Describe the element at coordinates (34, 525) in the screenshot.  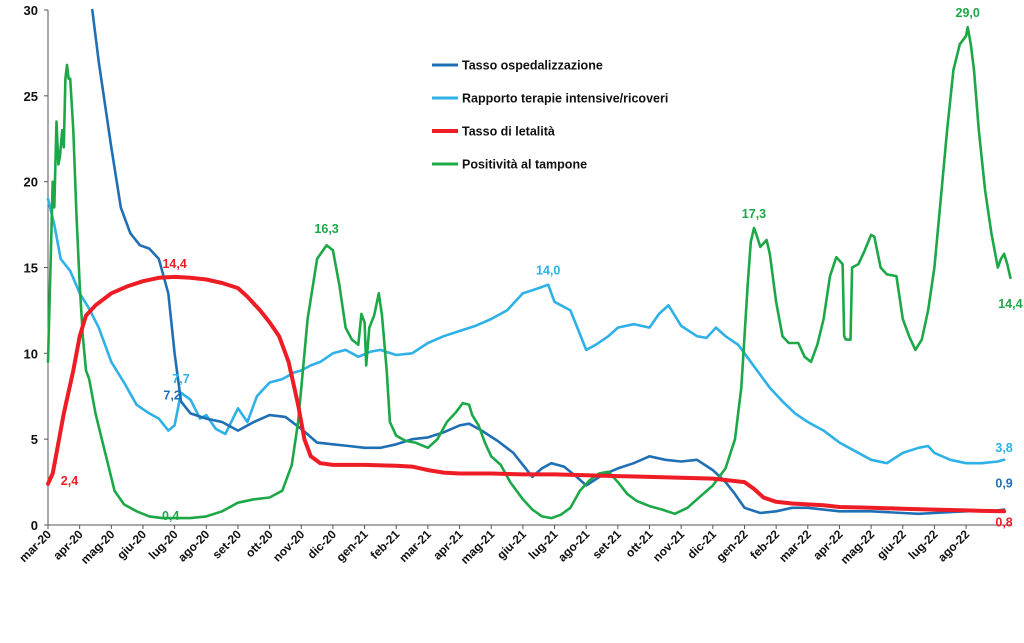
I see `y-tick-label: 0` at that location.